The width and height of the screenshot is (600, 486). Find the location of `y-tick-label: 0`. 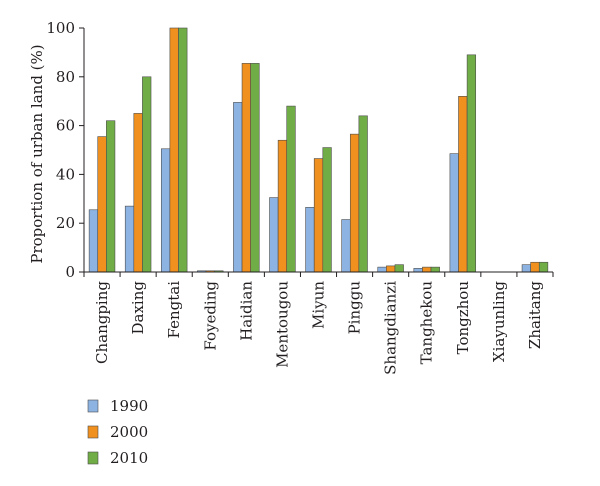

y-tick-label: 0 is located at coordinates (70, 272).